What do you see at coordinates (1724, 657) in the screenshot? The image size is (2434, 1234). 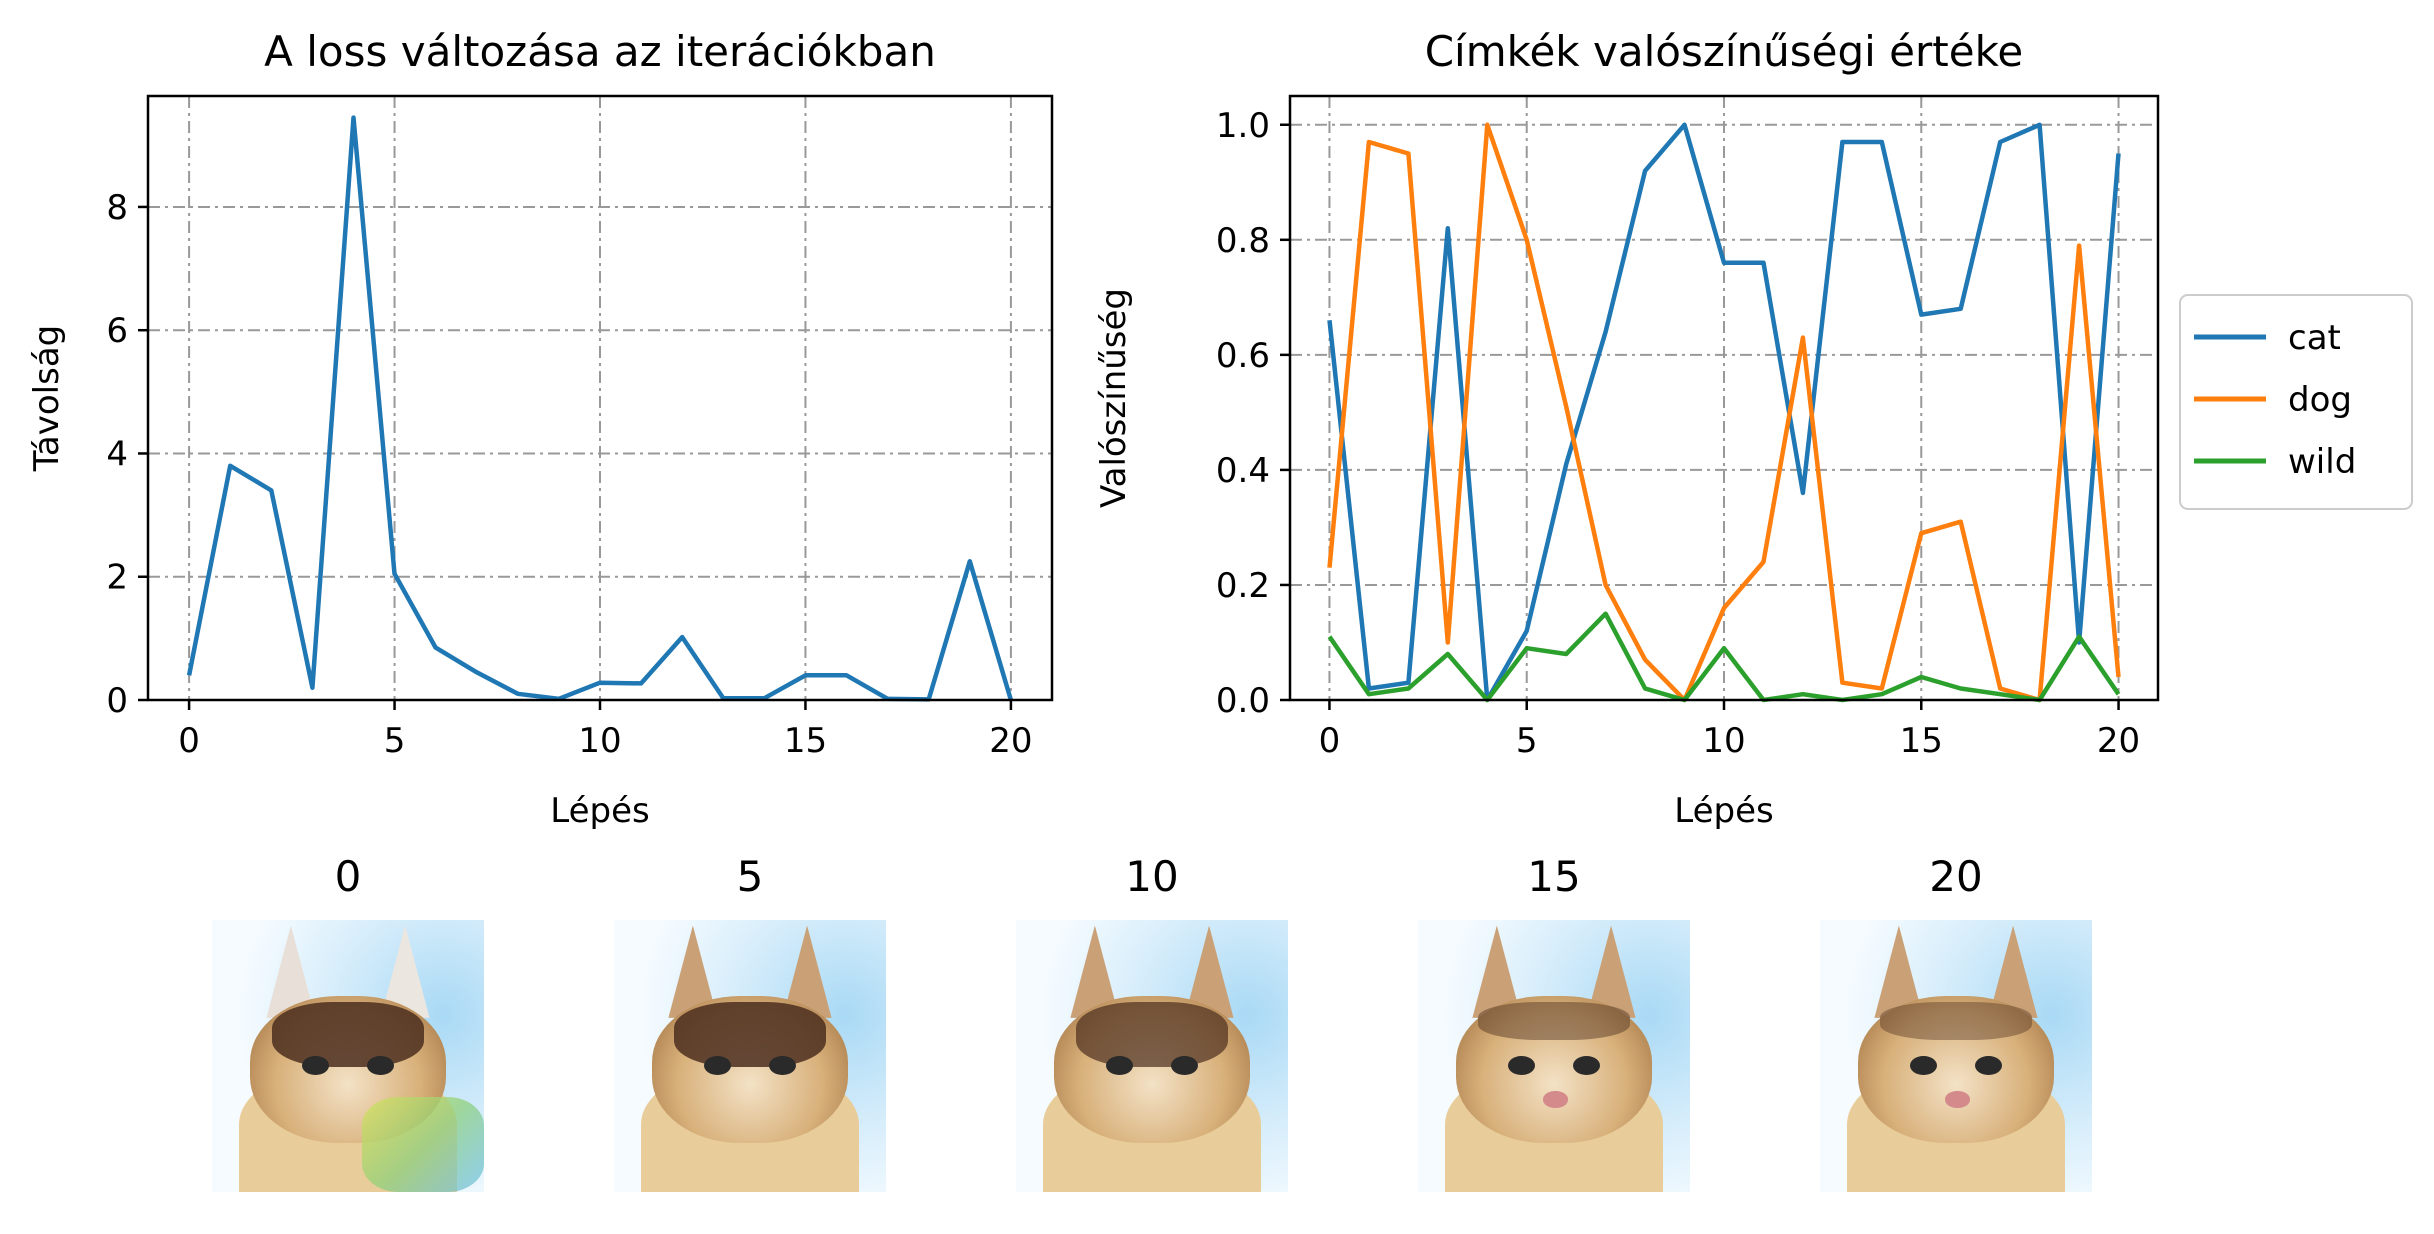 I see `series-line-wild` at bounding box center [1724, 657].